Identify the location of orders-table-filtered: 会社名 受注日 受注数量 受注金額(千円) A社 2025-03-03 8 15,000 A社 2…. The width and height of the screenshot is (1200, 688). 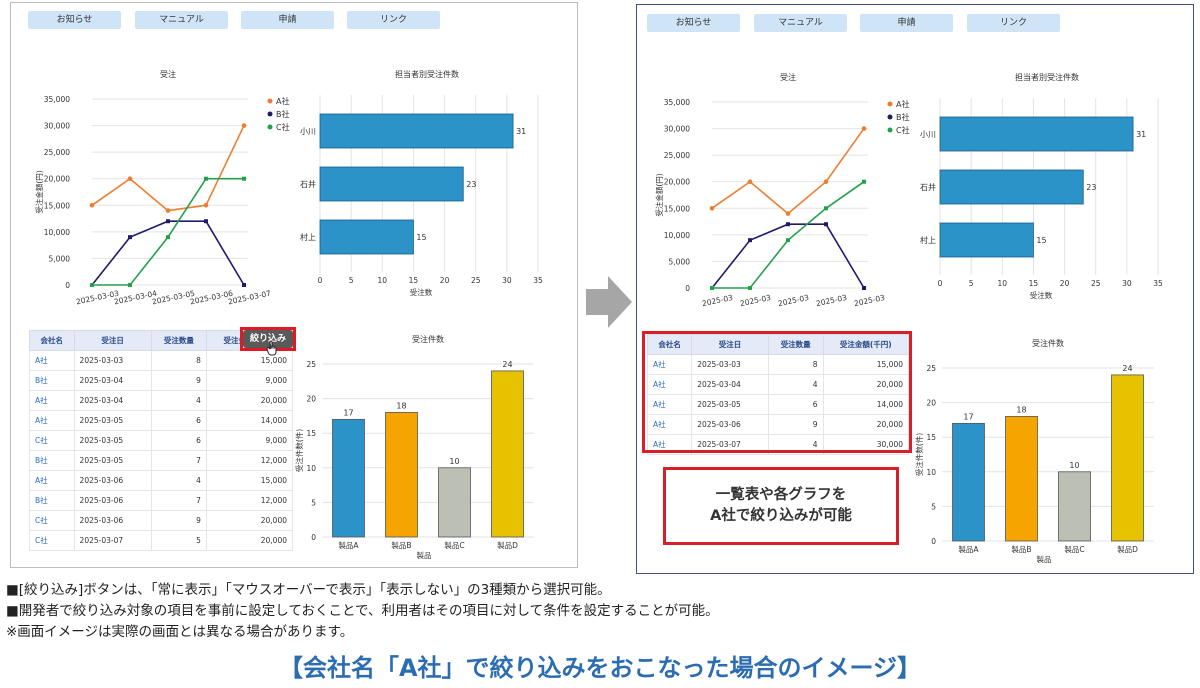
(778, 394).